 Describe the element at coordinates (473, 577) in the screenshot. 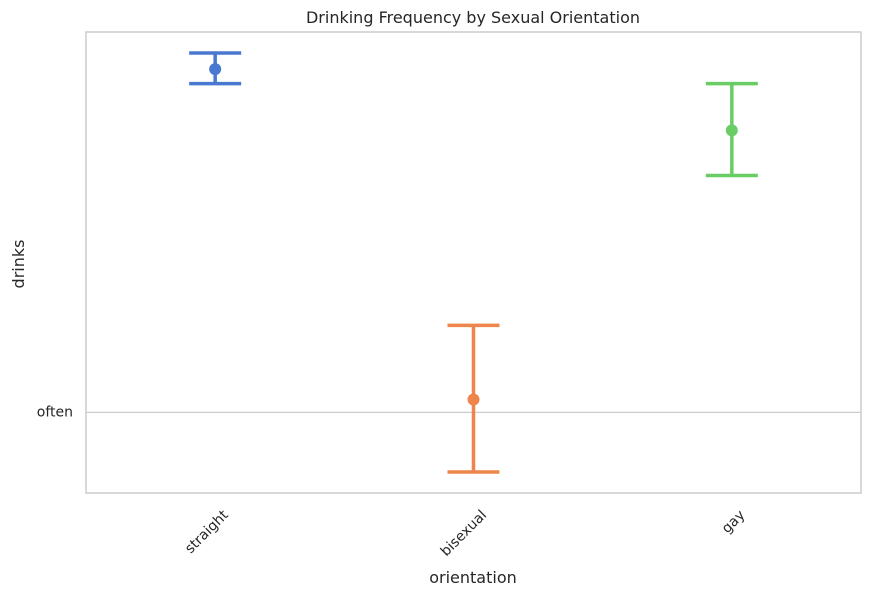

I see `x-axis-label: orientation` at that location.